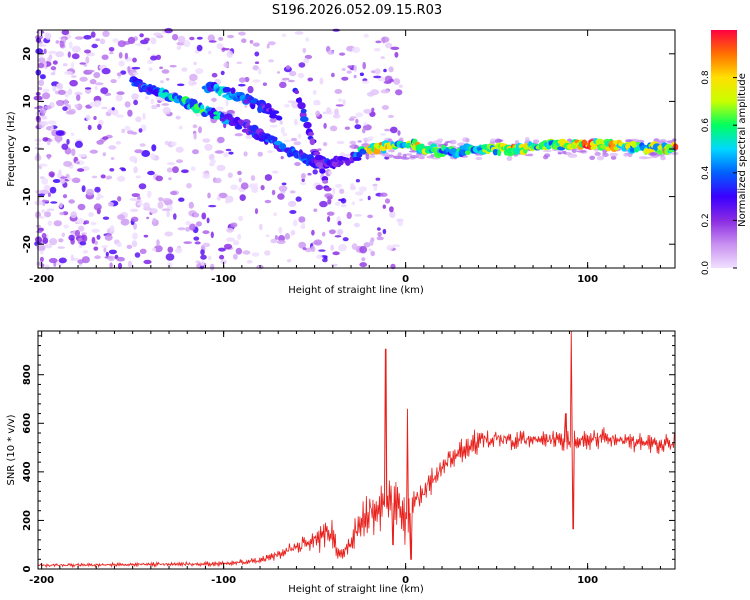  Describe the element at coordinates (41, 580) in the screenshot. I see `snr-x-tick-label: -200` at that location.